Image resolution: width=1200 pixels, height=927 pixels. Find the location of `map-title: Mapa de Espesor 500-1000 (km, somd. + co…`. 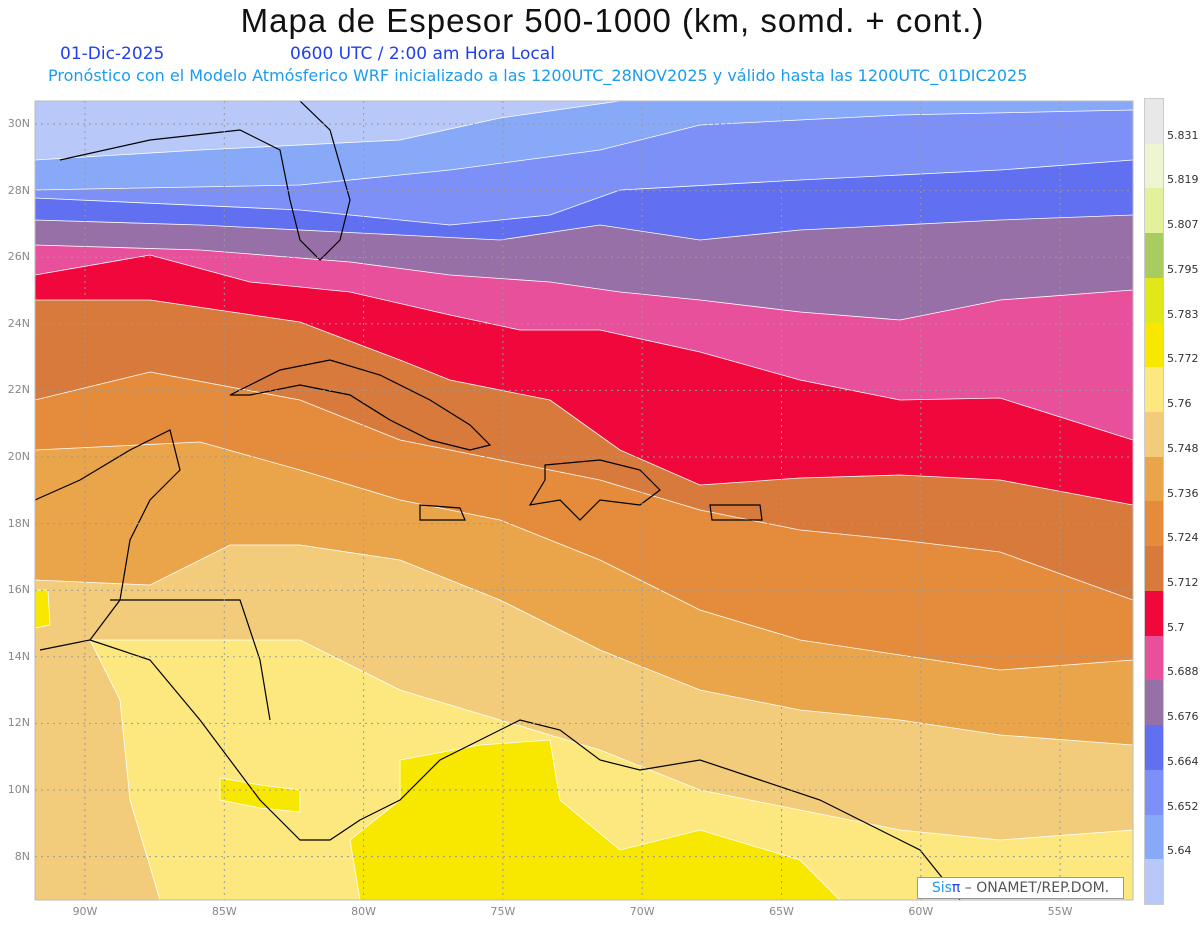

map-title: Mapa de Espesor 500-1000 (km, somd. + co… is located at coordinates (612, 20).